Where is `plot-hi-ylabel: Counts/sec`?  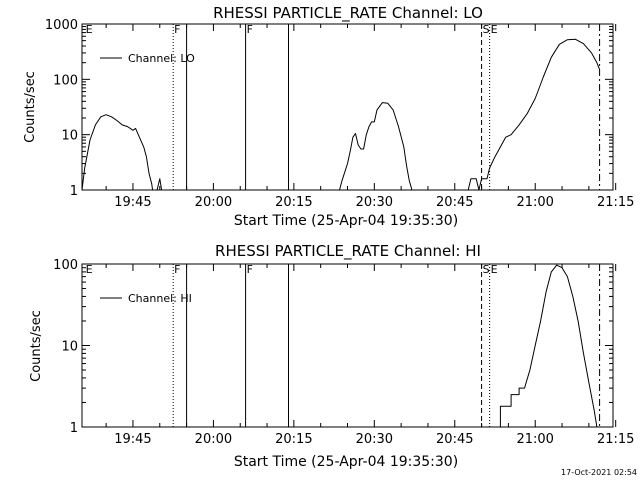
plot-hi-ylabel: Counts/sec is located at coordinates (36, 346).